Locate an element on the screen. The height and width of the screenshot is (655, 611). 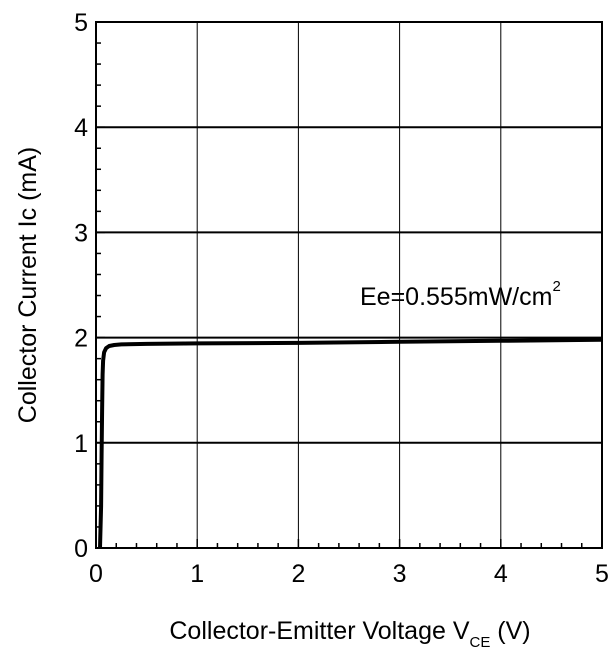
x-tick-label: 4 is located at coordinates (501, 574).